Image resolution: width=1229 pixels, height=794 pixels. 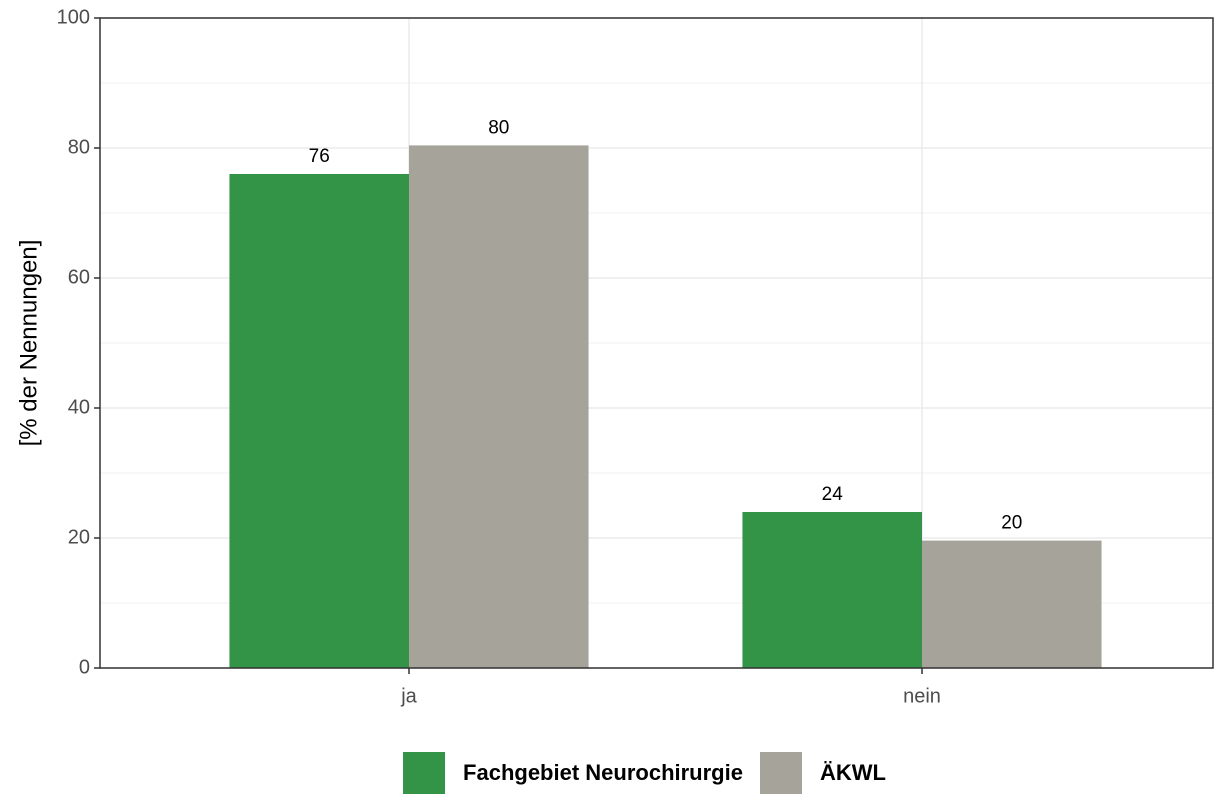 What do you see at coordinates (319, 156) in the screenshot?
I see `data-label: 76` at bounding box center [319, 156].